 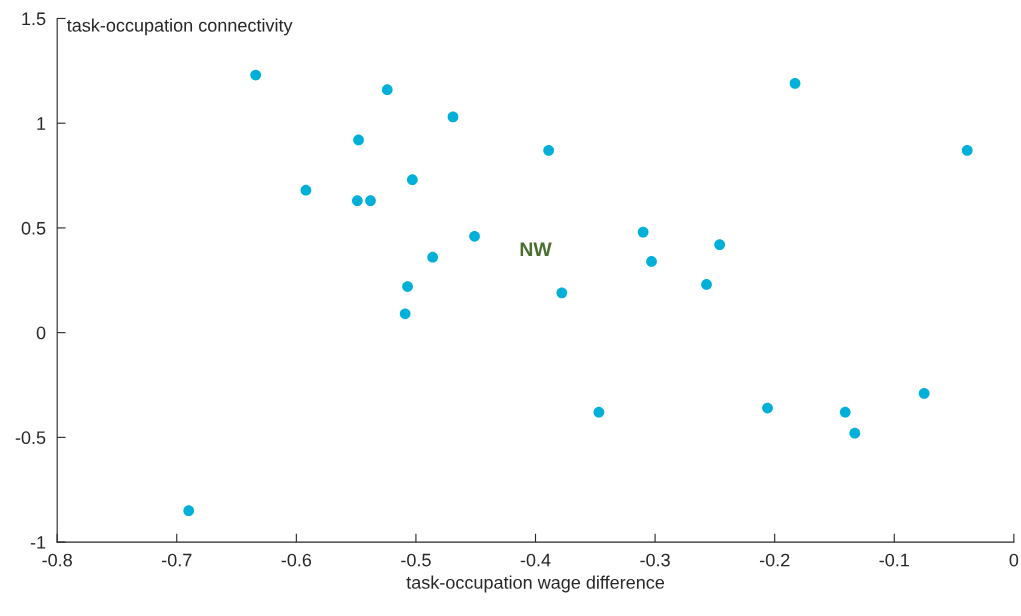 I want to click on x-axis-title: task-occupation wage difference, so click(x=535, y=584).